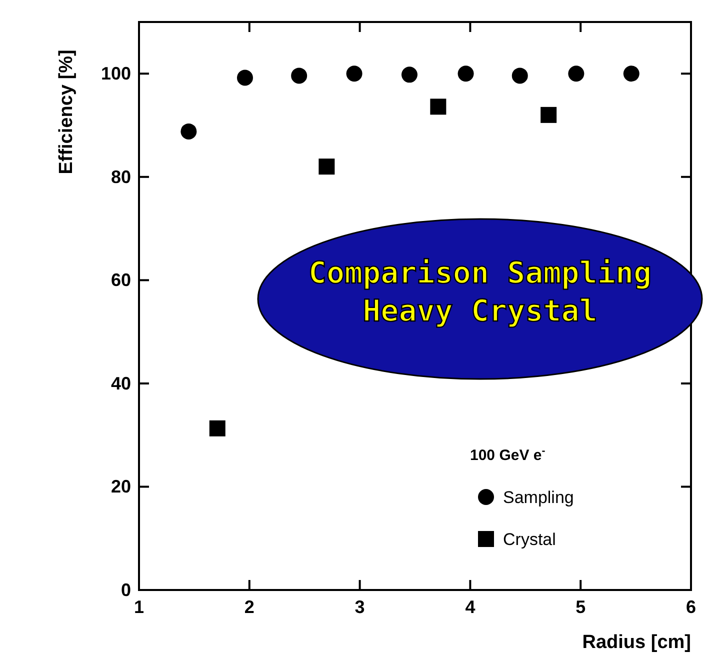 The image size is (710, 659). Describe the element at coordinates (120, 280) in the screenshot. I see `y-tick-label: 60` at that location.